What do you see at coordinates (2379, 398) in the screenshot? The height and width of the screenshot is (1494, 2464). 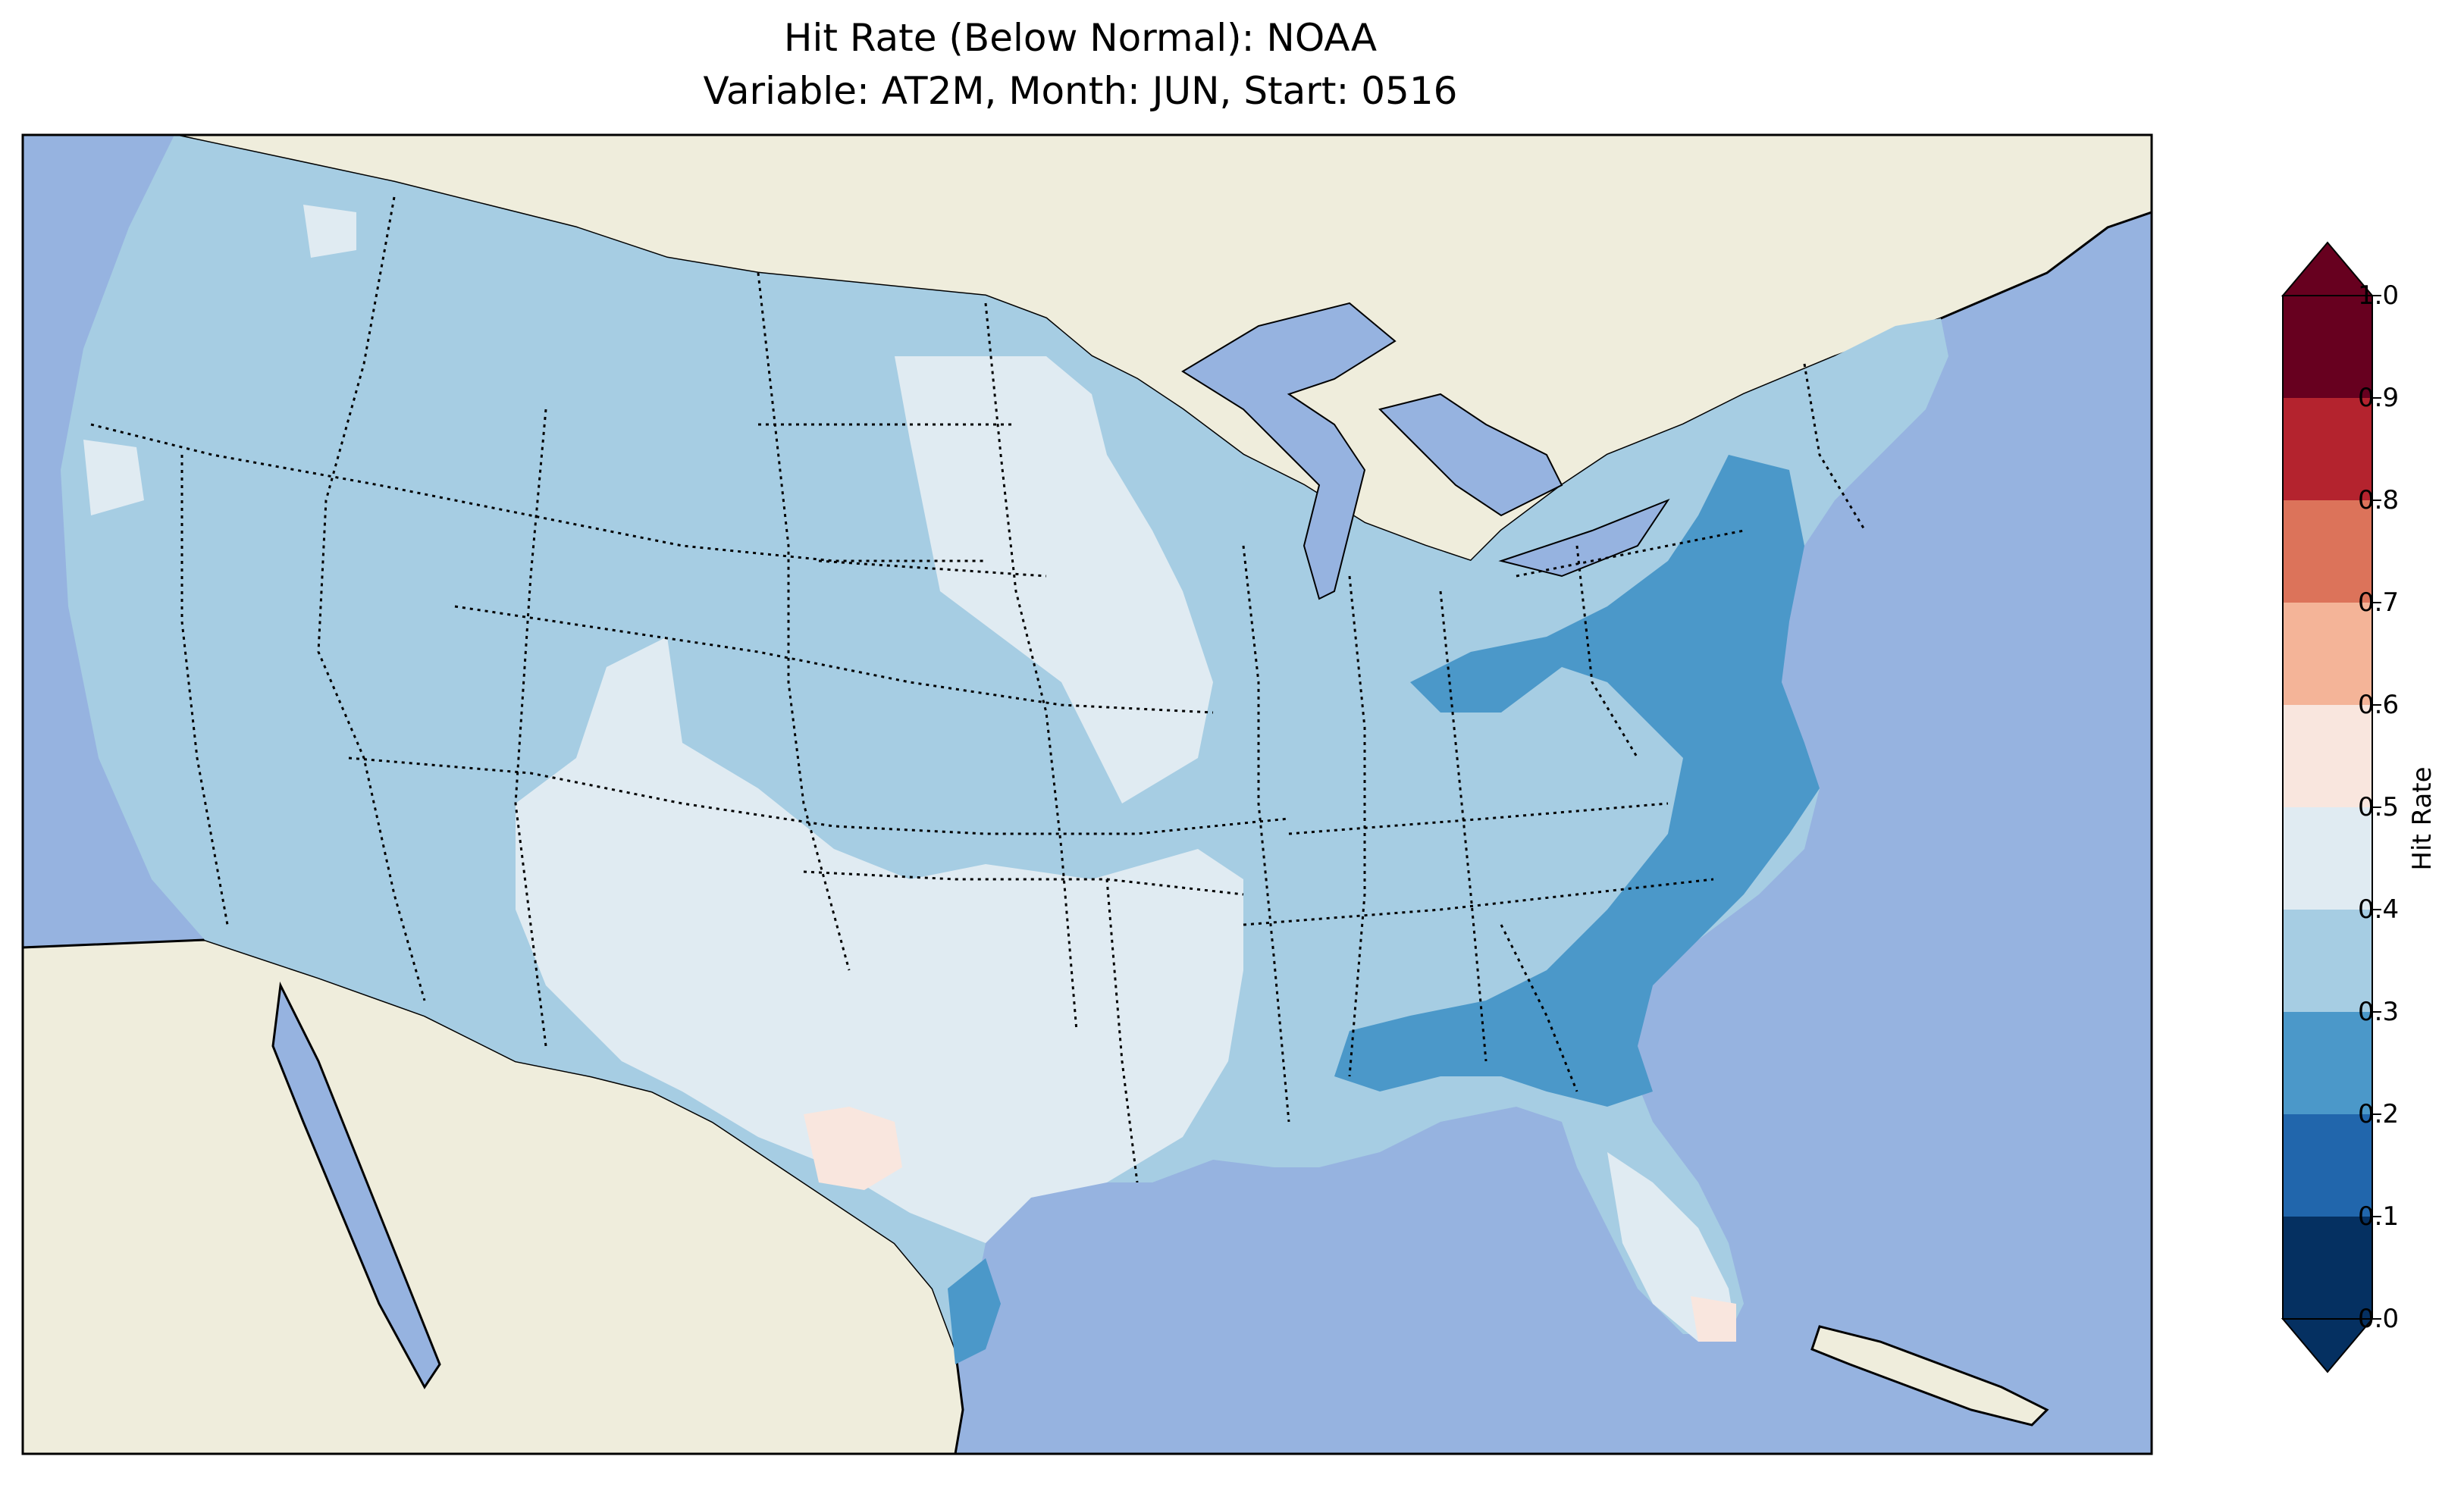 I see `colorbar-tick-label: 0.9` at bounding box center [2379, 398].